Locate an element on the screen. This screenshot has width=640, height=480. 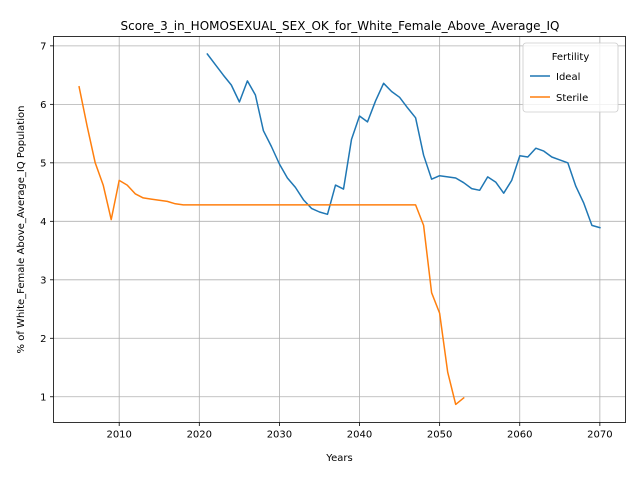
x-tick-label: 2040 is located at coordinates (359, 435).